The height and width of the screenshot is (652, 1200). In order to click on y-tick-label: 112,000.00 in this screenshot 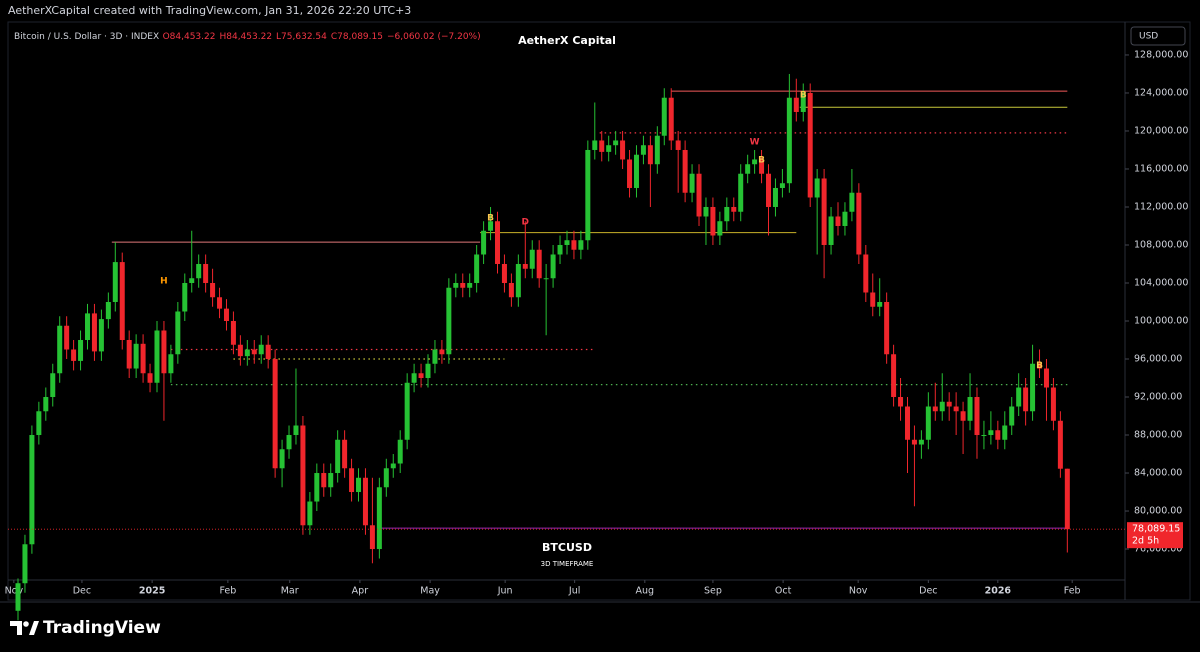, I will do `click(1161, 206)`.